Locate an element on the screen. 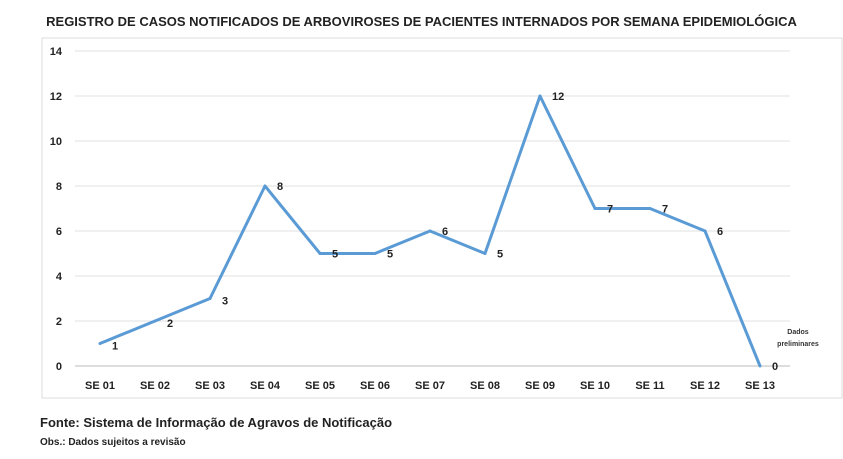 The width and height of the screenshot is (843, 459). data-label: 2 is located at coordinates (170, 324).